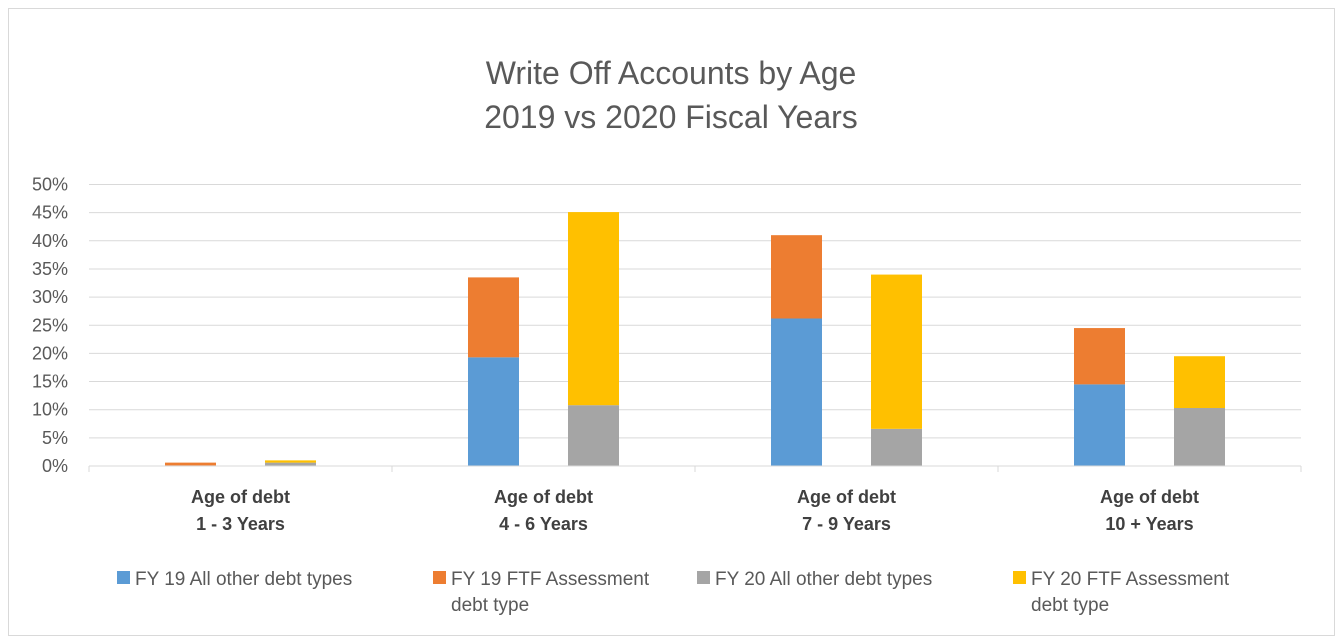  Describe the element at coordinates (50, 213) in the screenshot. I see `y-tick-label: 45%` at that location.